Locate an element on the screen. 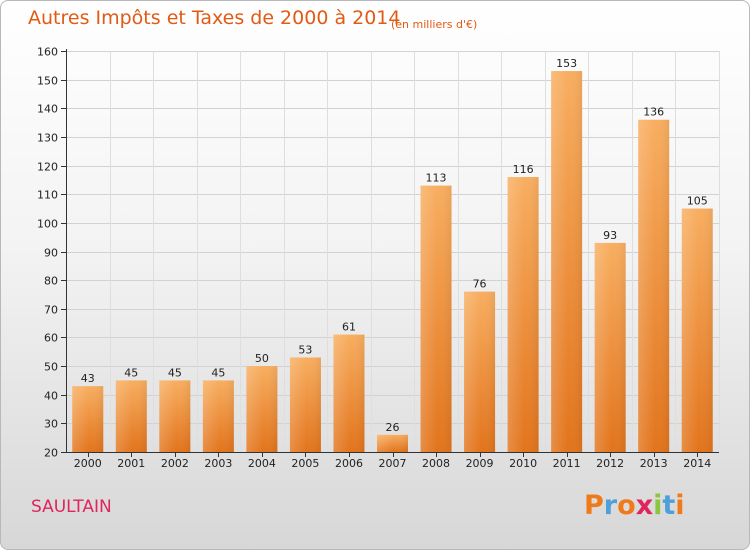  logo-letter: x is located at coordinates (644, 505).